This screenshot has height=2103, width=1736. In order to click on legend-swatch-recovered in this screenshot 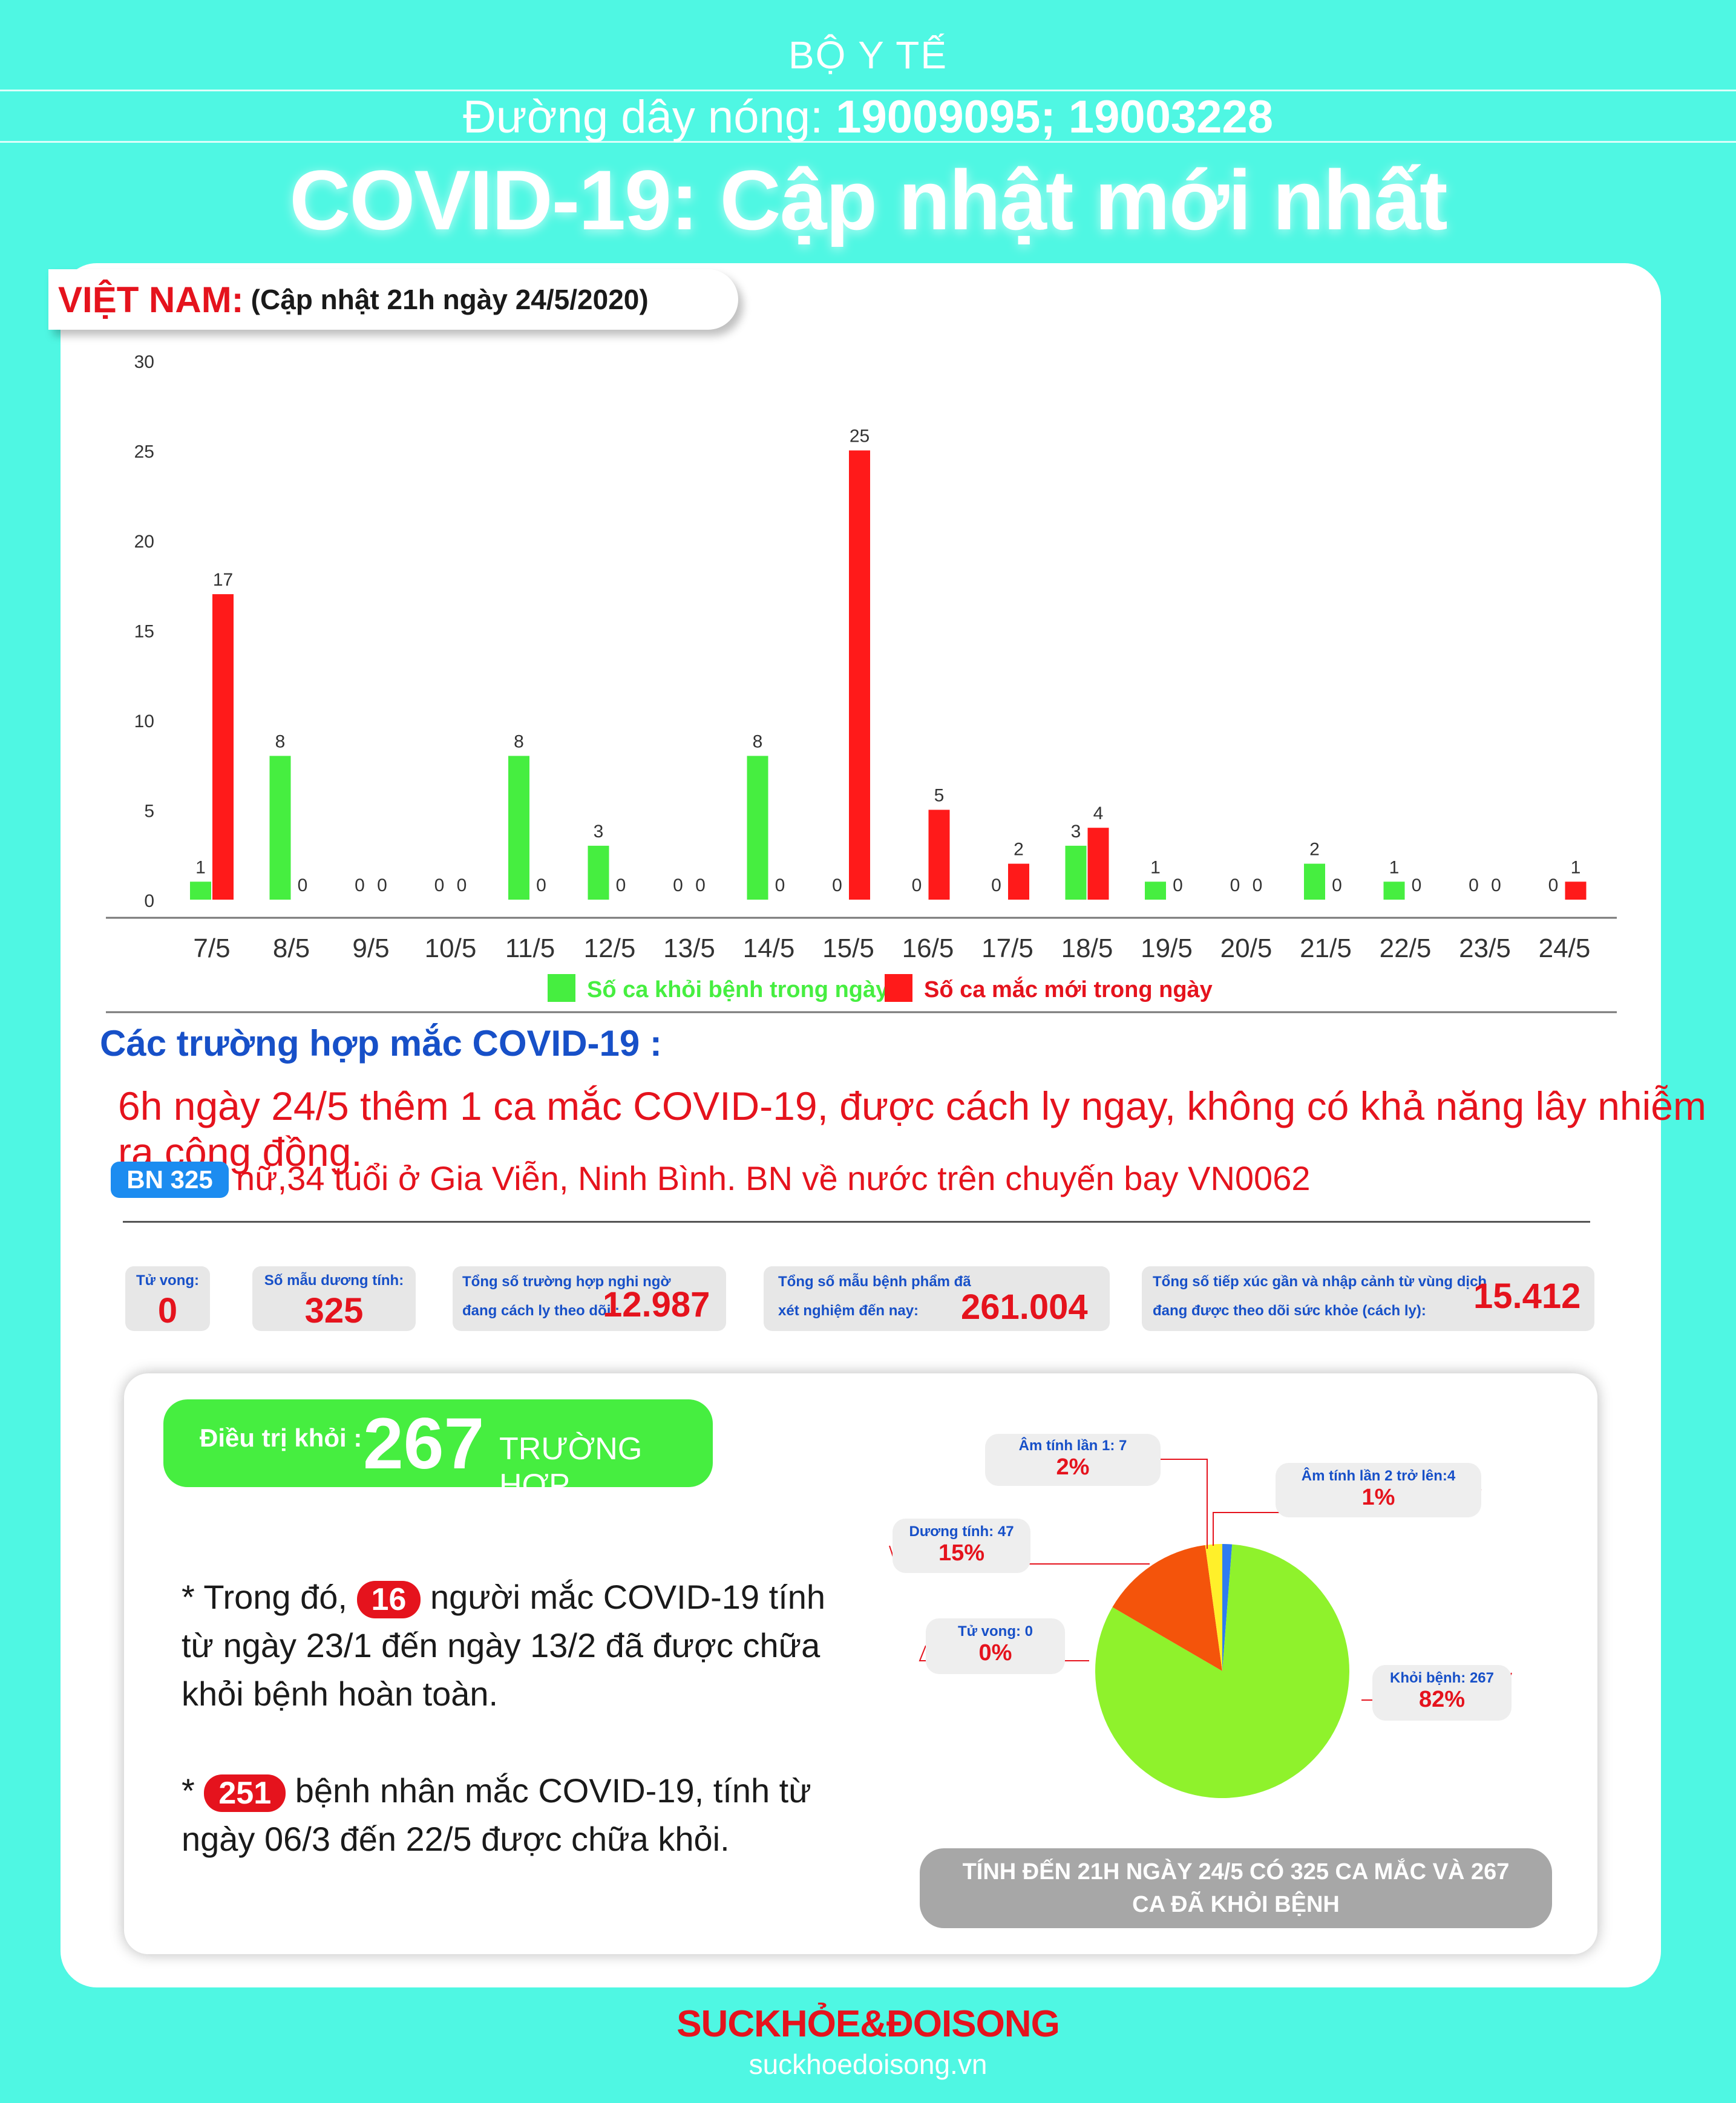, I will do `click(562, 988)`.